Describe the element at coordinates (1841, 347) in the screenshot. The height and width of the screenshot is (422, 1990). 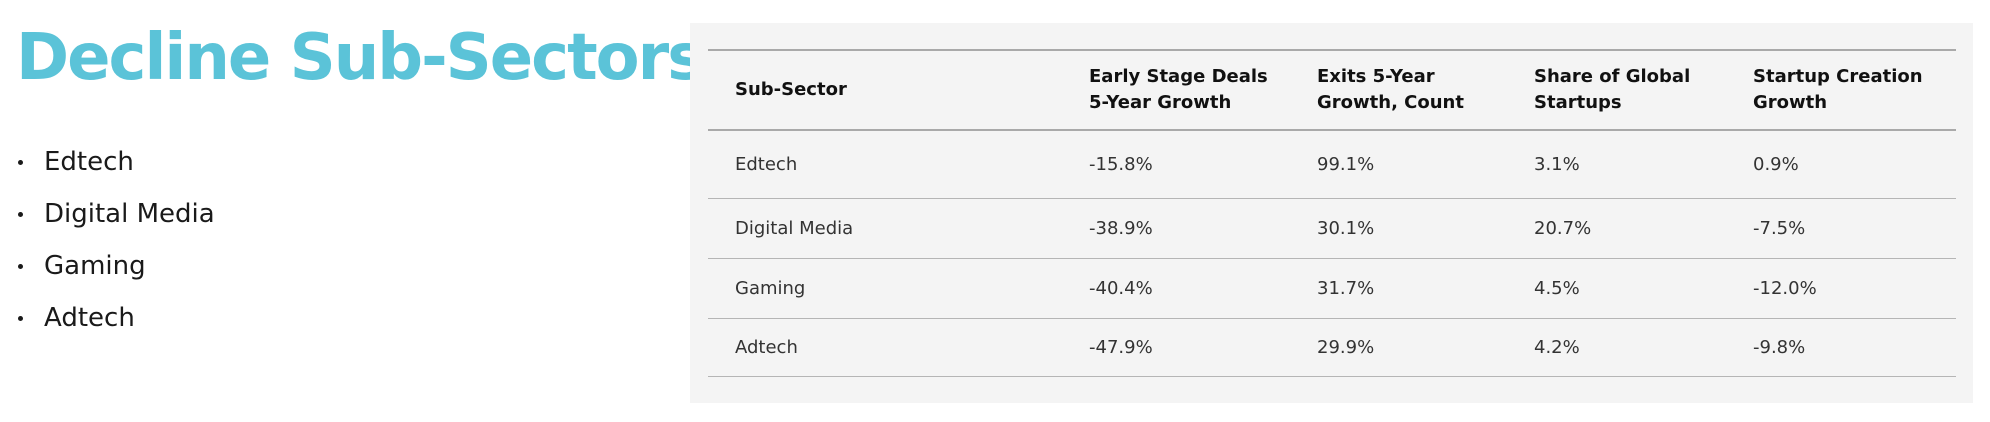
I see `table-cell: -9.8%` at that location.